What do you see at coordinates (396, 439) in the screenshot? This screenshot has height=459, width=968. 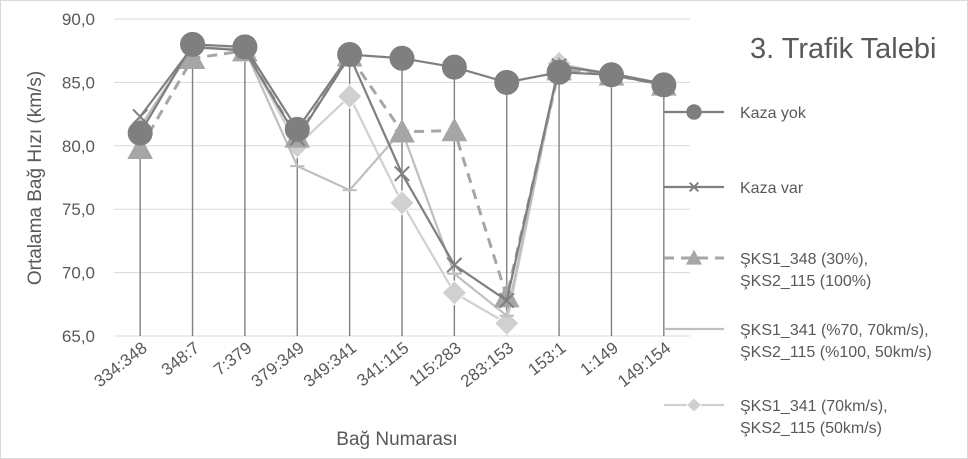 I see `x-axis-label: Bağ Numarası` at bounding box center [396, 439].